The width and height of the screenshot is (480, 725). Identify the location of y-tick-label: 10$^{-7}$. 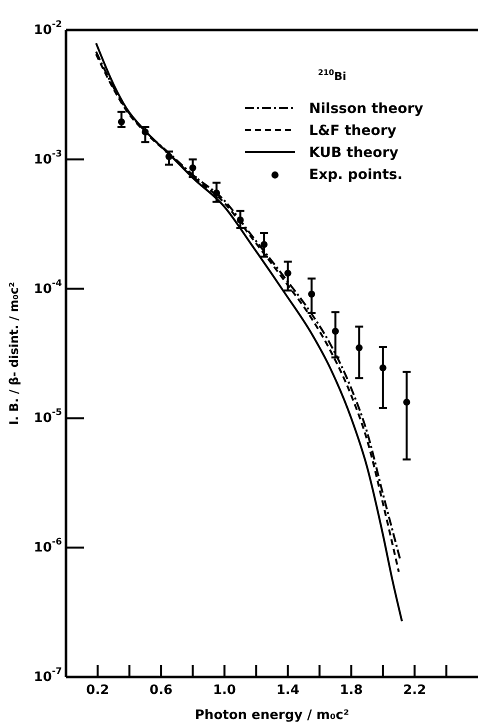
(48, 675).